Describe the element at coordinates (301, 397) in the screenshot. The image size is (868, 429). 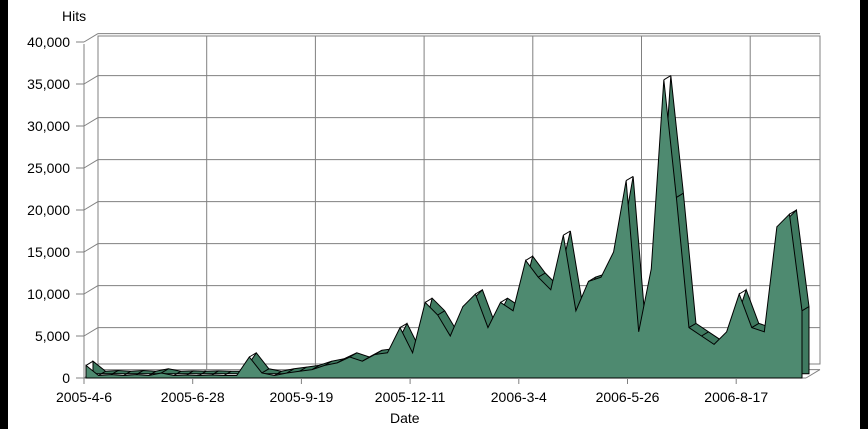
I see `x-tick-label: 2005-9-19` at that location.